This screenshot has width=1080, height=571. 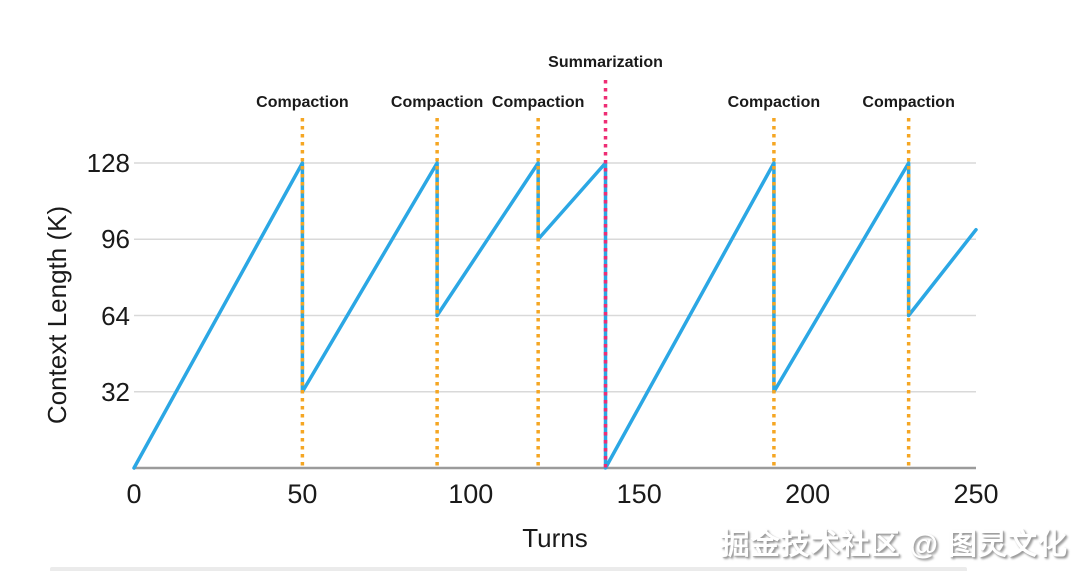 I want to click on x-tick-label-50: 50, so click(x=302, y=494).